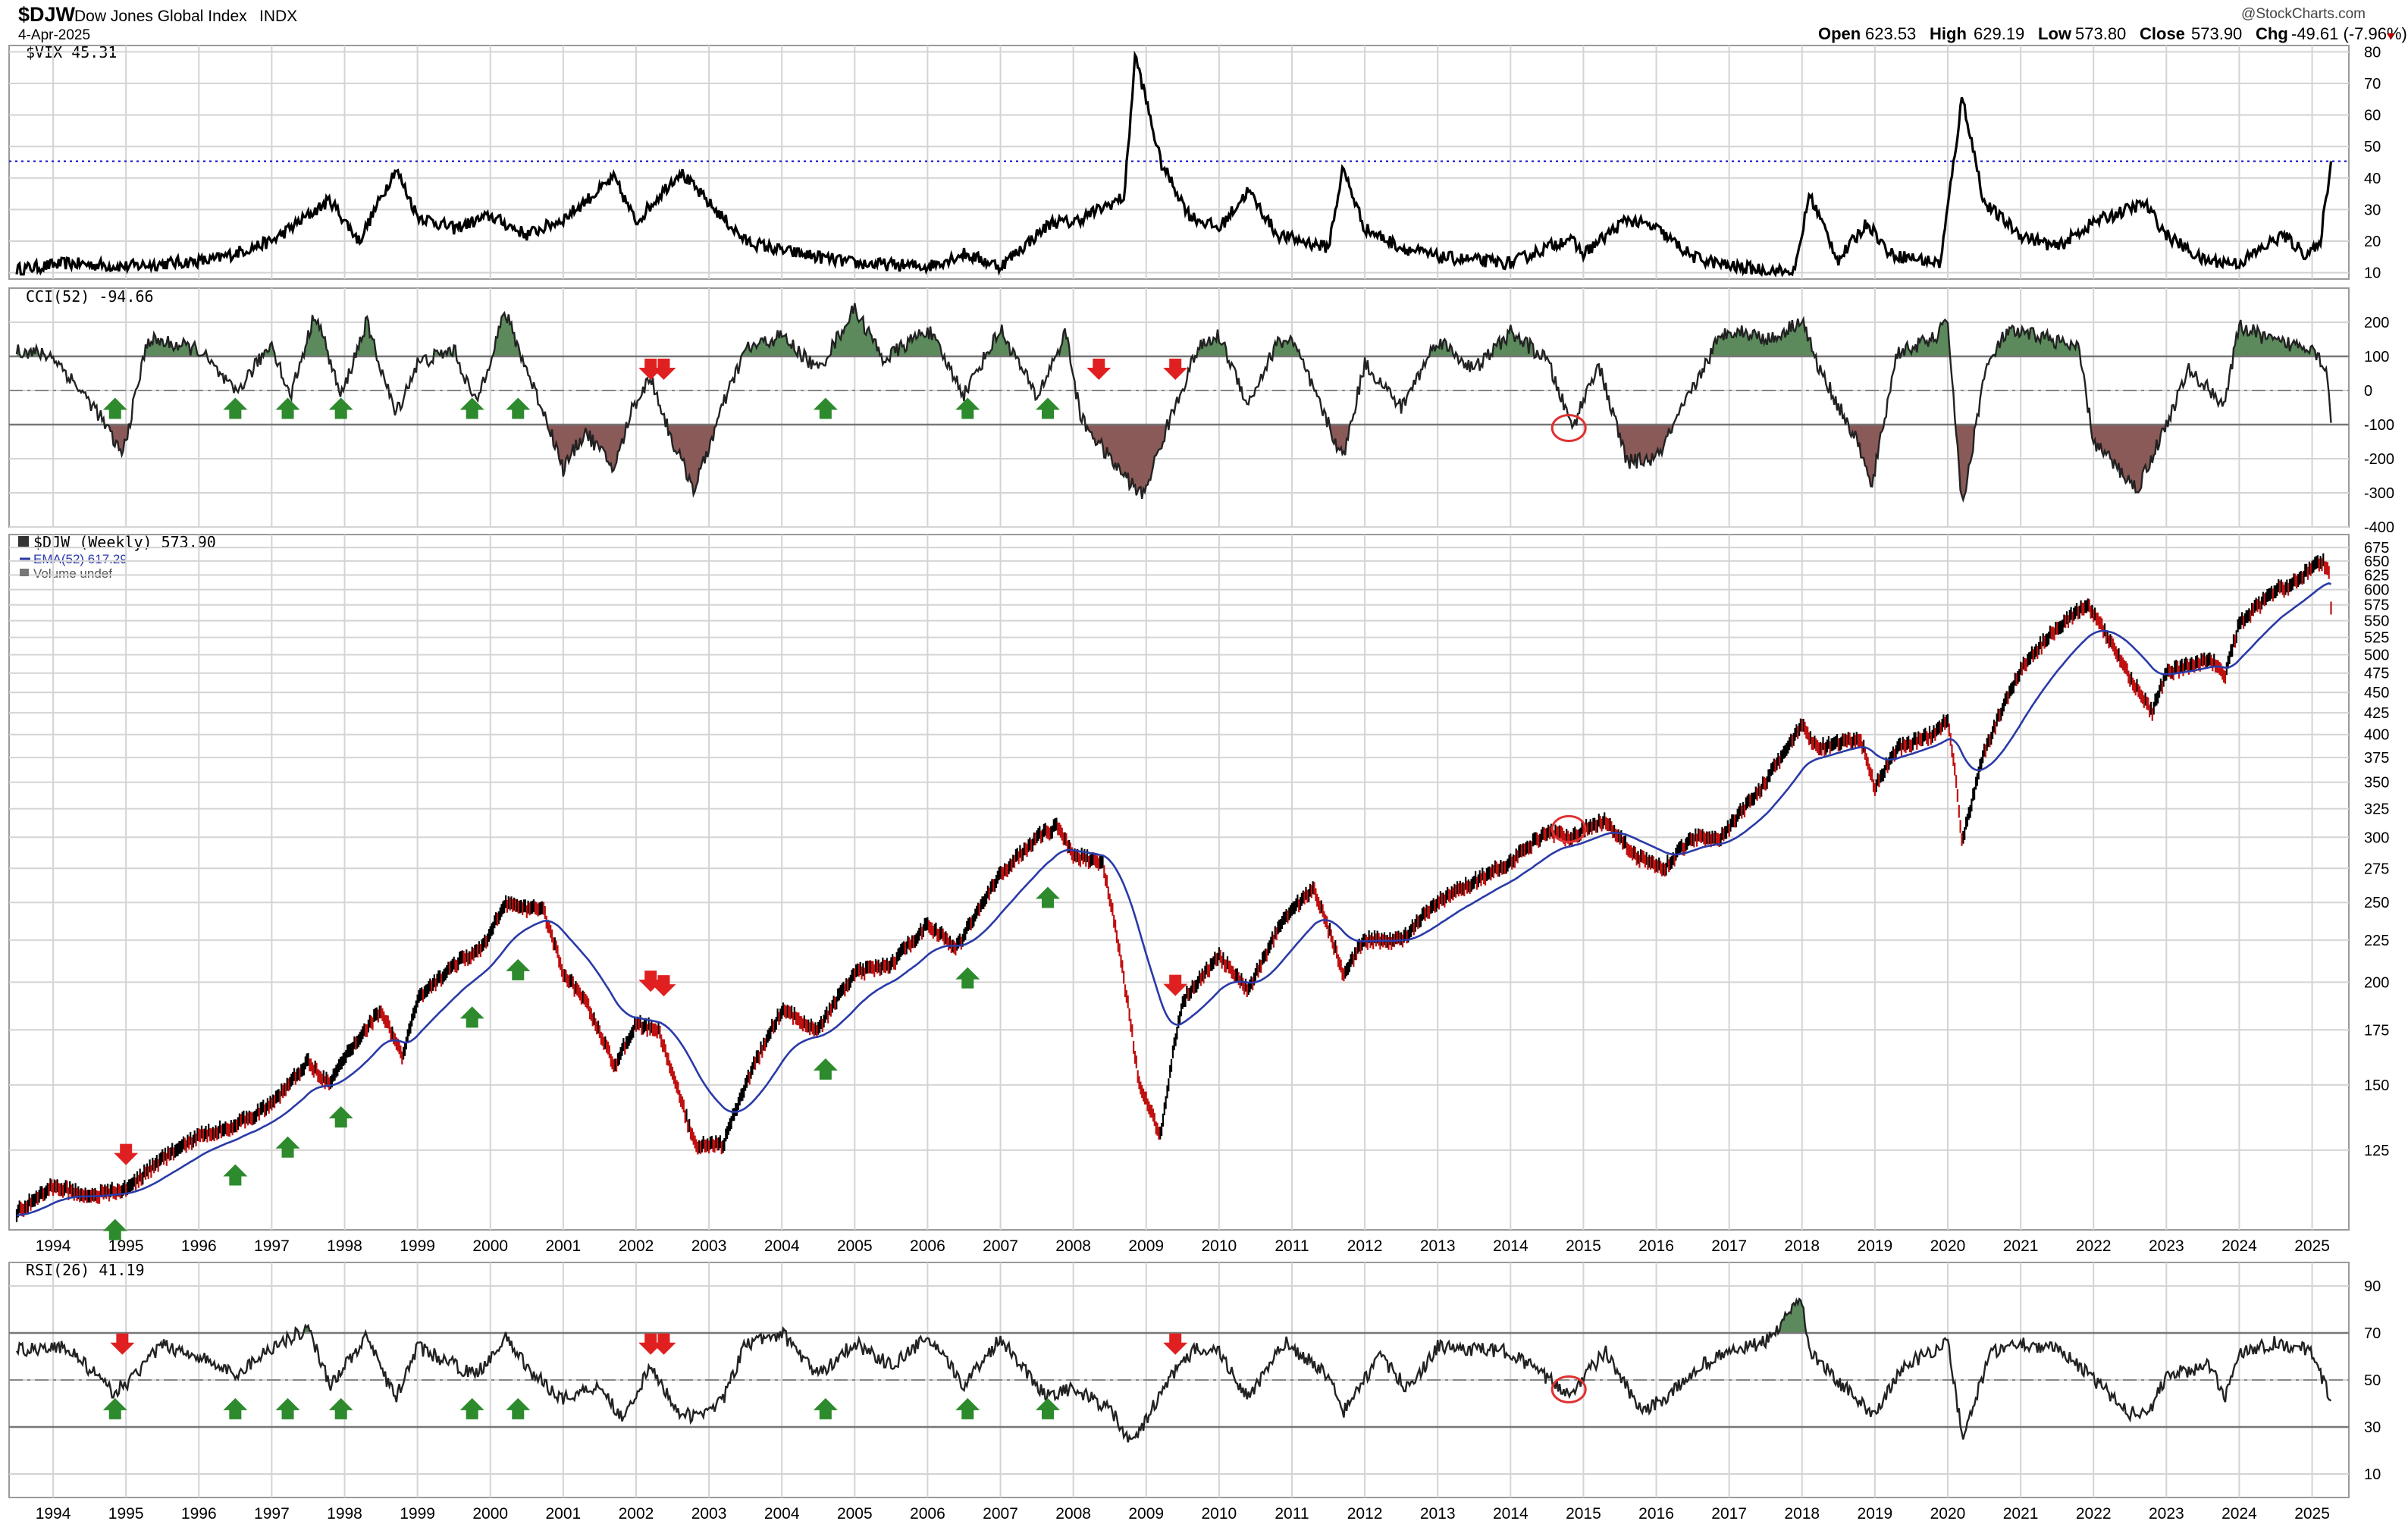 This screenshot has height=1521, width=2408. I want to click on price-ytick: 425, so click(2376, 713).